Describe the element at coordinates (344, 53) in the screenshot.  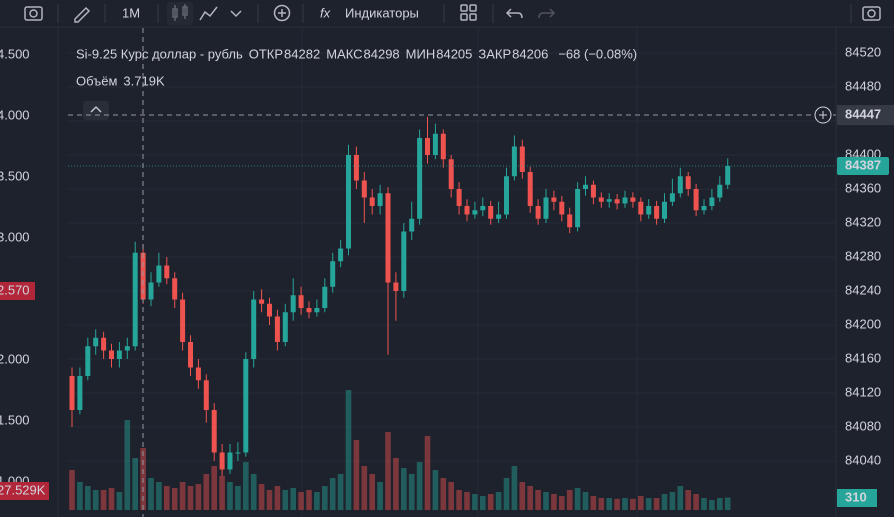
I see `legend-item: МАКС` at that location.